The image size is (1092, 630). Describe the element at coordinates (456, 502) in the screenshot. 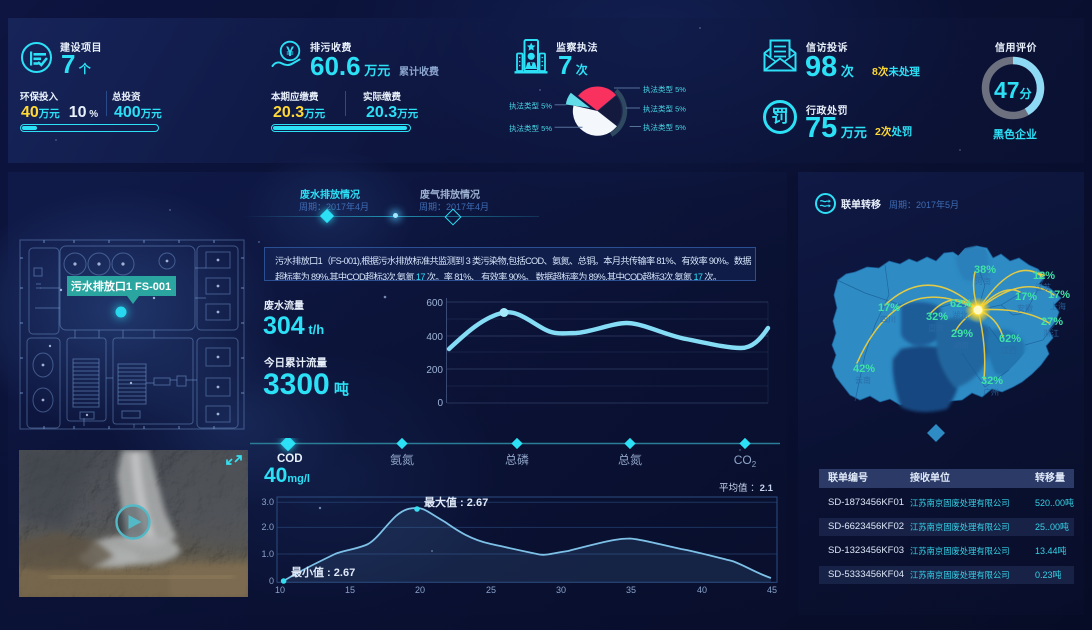

I see `svg-text: 最大值 : 2.67` at that location.